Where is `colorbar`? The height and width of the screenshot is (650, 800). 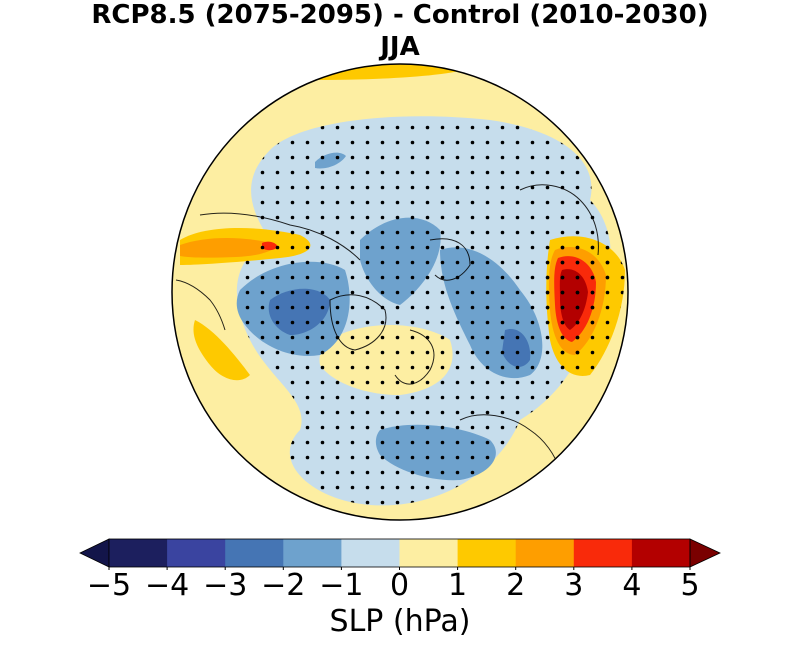 colorbar is located at coordinates (400, 554).